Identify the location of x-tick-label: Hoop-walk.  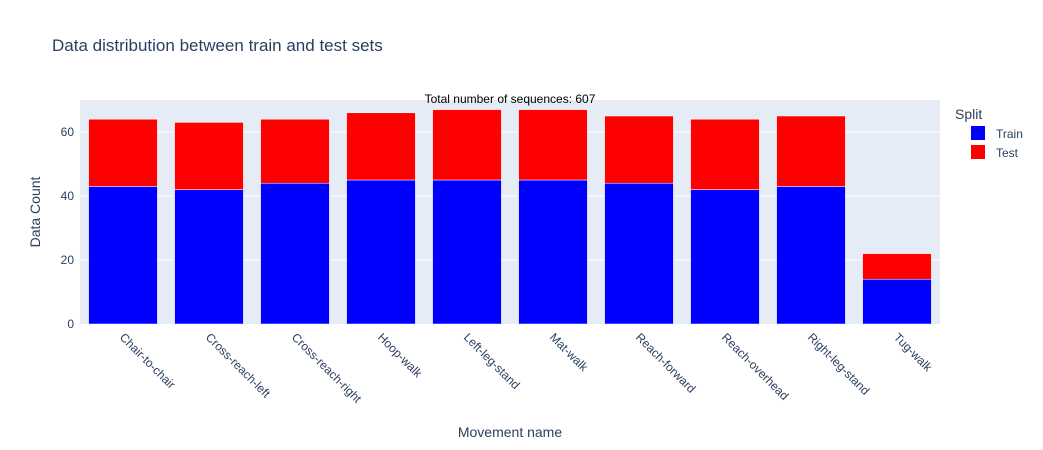
(400, 355).